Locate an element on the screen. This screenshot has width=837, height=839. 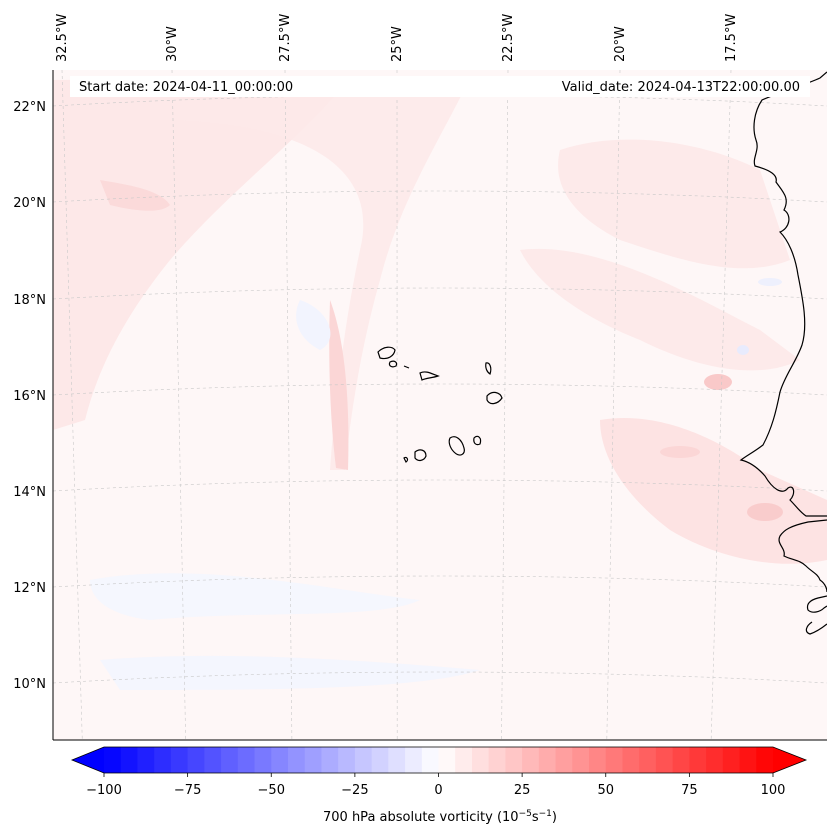
colorbar-tick-label: −50 is located at coordinates (271, 790).